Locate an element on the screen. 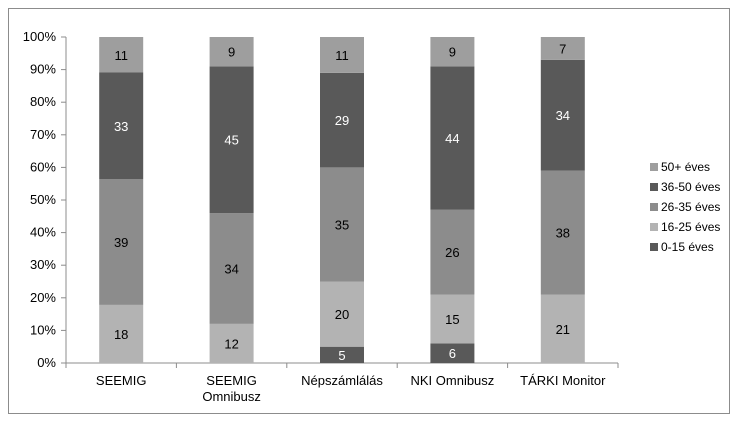 The width and height of the screenshot is (738, 427). data-label: 7 is located at coordinates (562, 48).